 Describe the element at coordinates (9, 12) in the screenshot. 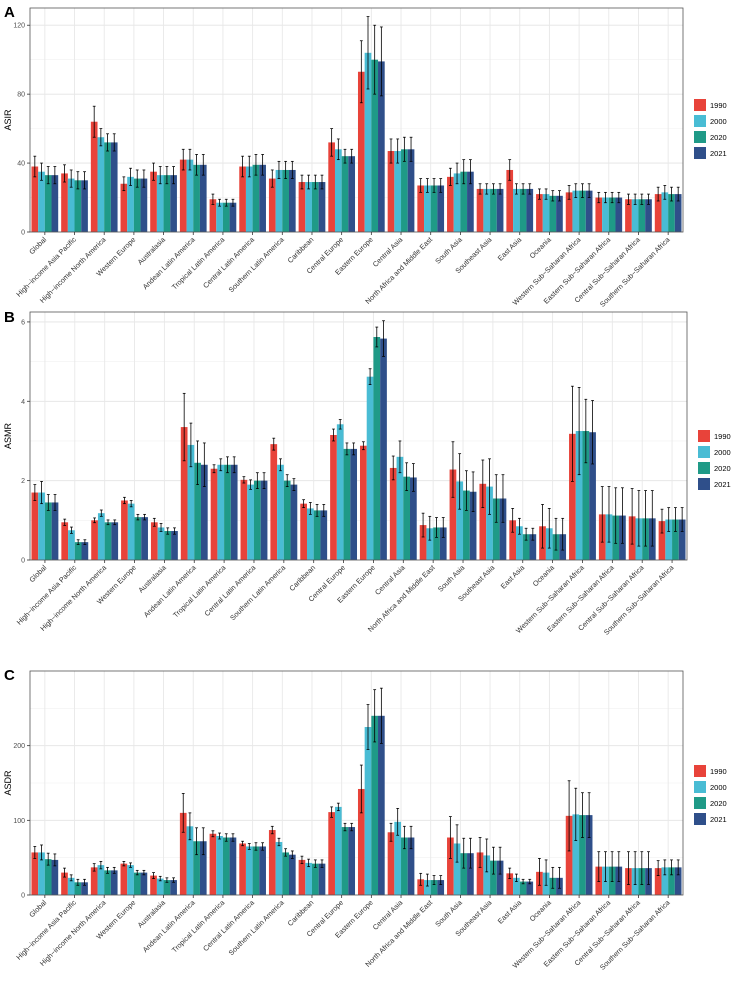

I see `panel-label: A` at that location.